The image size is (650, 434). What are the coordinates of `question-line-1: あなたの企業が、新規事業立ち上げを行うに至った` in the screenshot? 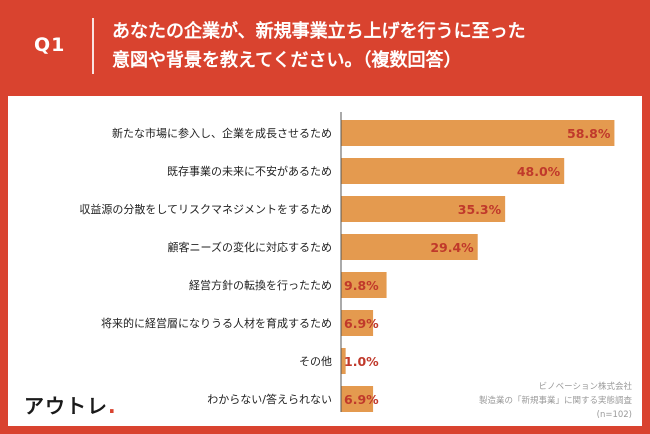 It's located at (319, 31).